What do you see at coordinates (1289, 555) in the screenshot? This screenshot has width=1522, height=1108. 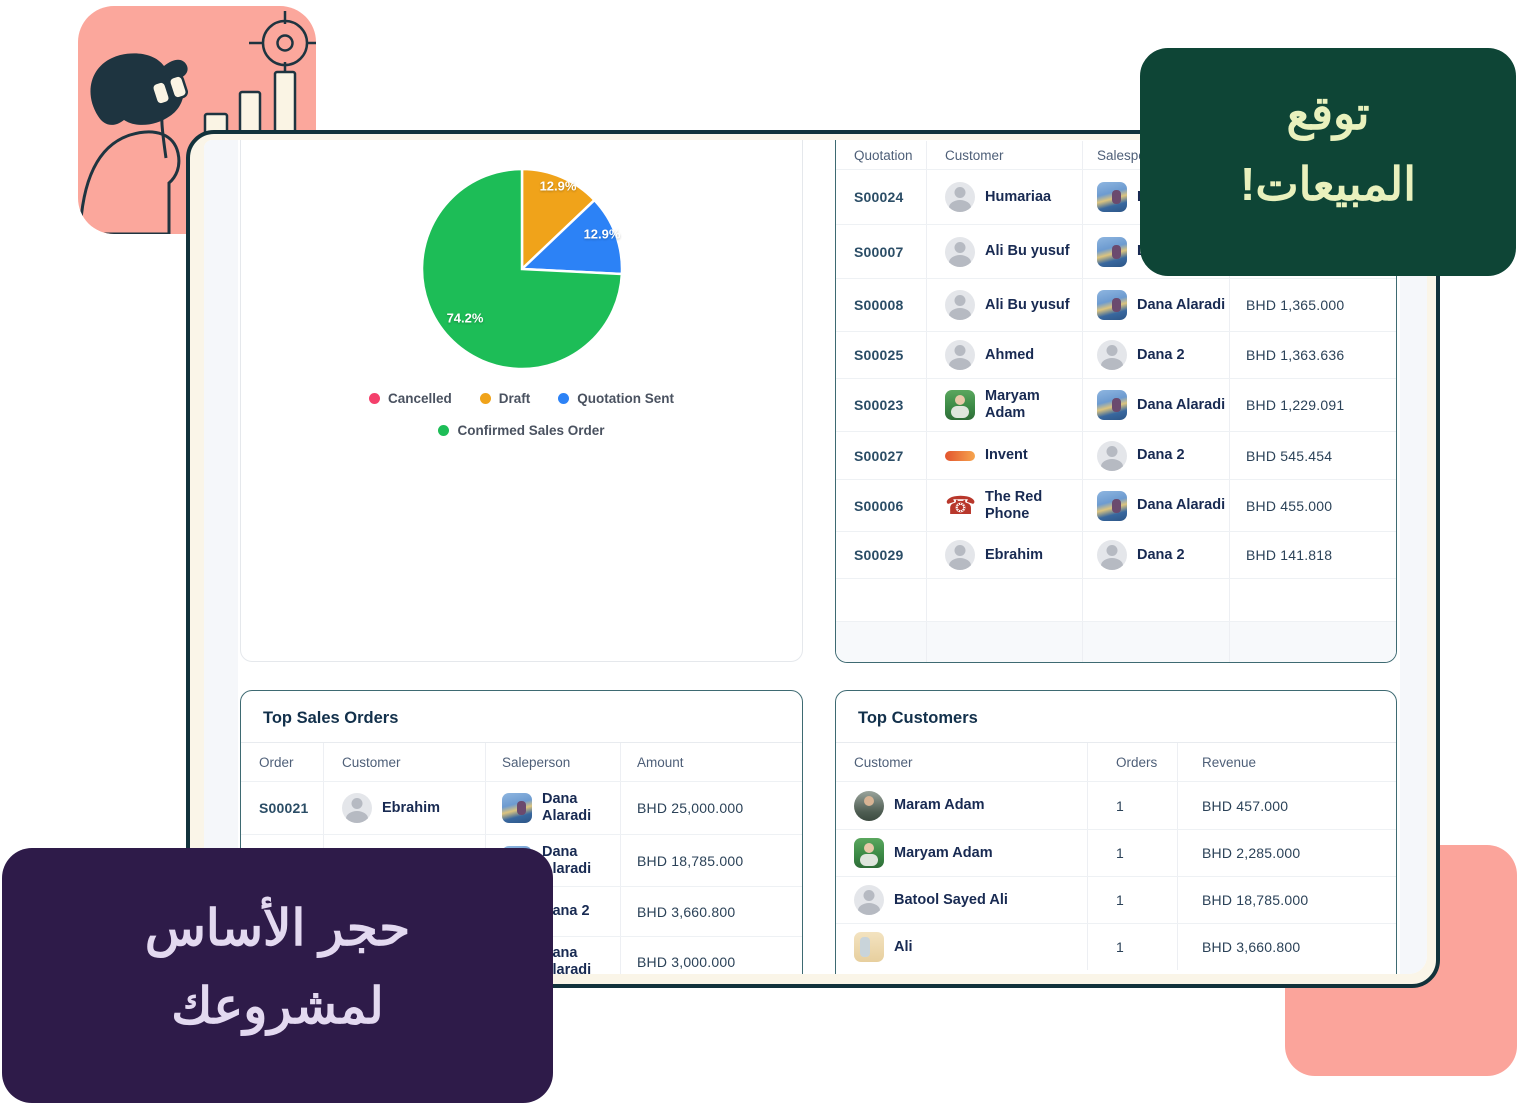 I see `amount: BHD 141.818` at bounding box center [1289, 555].